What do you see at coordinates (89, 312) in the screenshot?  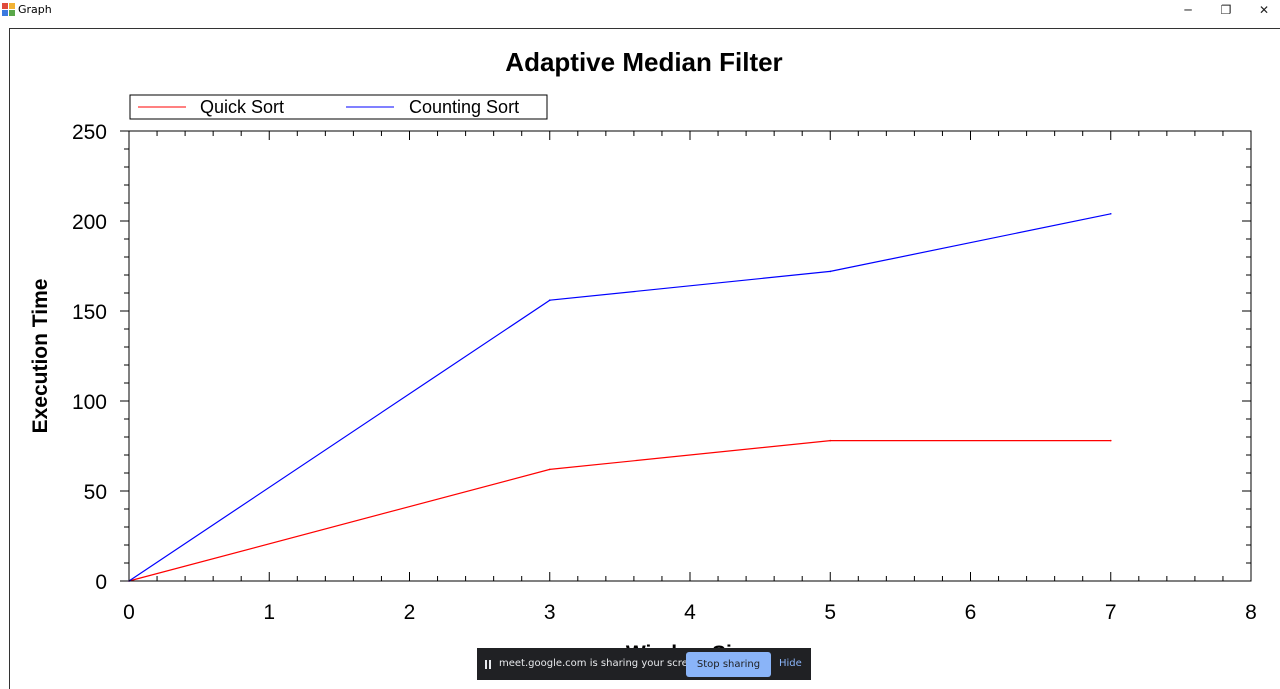 I see `y-tick-label: 150` at bounding box center [89, 312].